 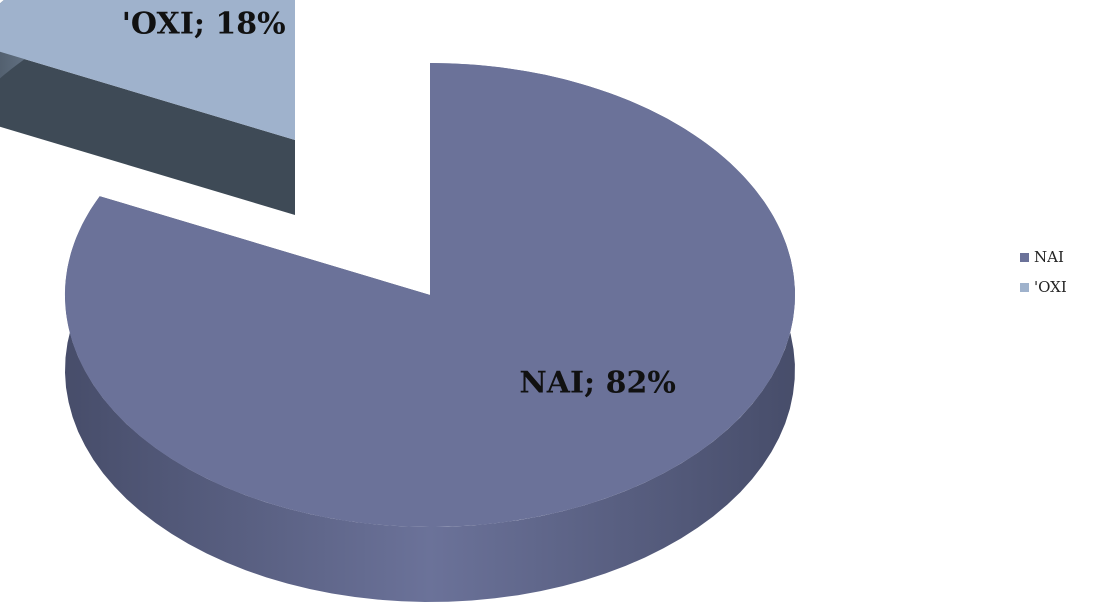 I want to click on legend-item-nai: NAI, so click(x=1043, y=257).